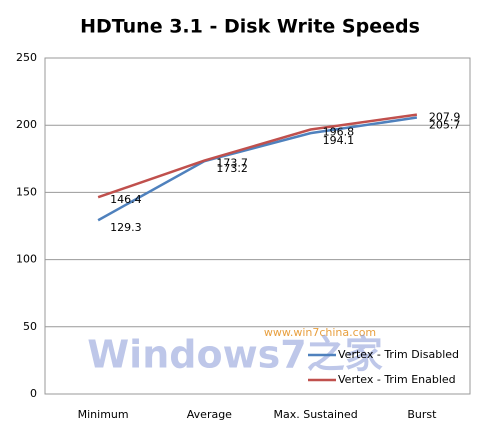 Image resolution: width=500 pixels, height=441 pixels. Describe the element at coordinates (126, 227) in the screenshot. I see `data-label: 129.3` at that location.